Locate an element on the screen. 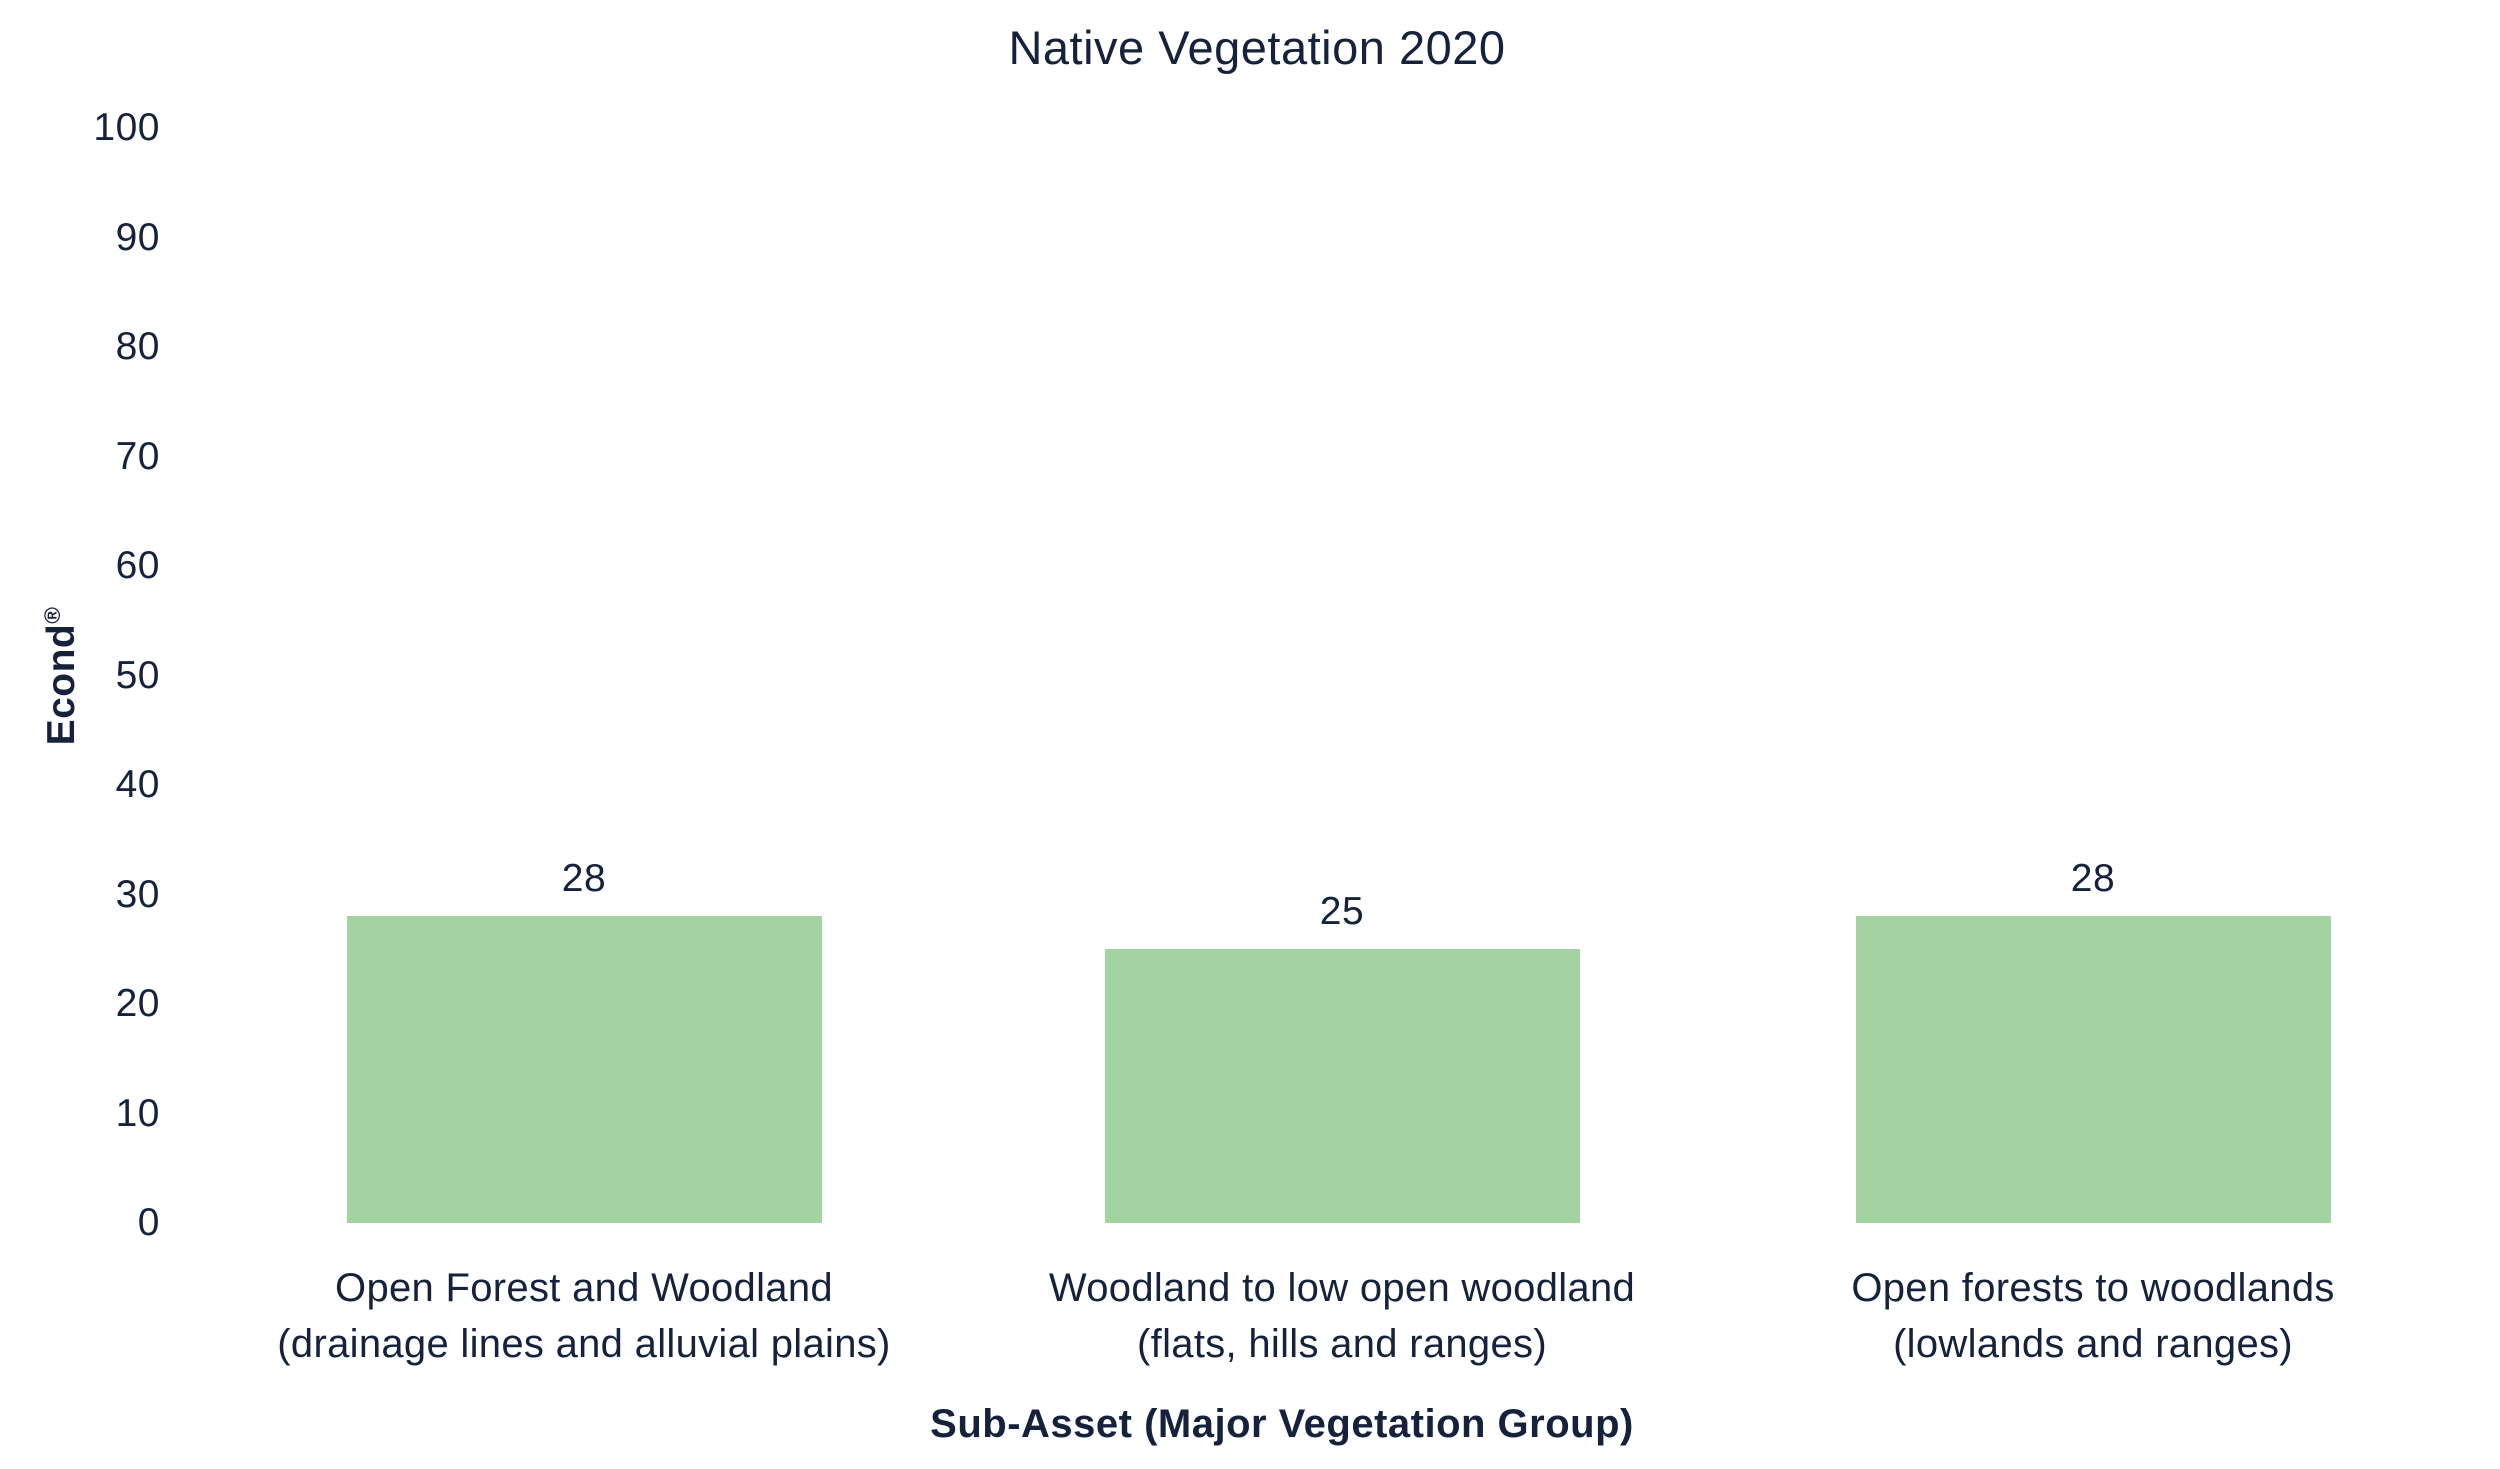 Image resolution: width=2500 pixels, height=1469 pixels. y-tick-label: 80 is located at coordinates (137, 346).